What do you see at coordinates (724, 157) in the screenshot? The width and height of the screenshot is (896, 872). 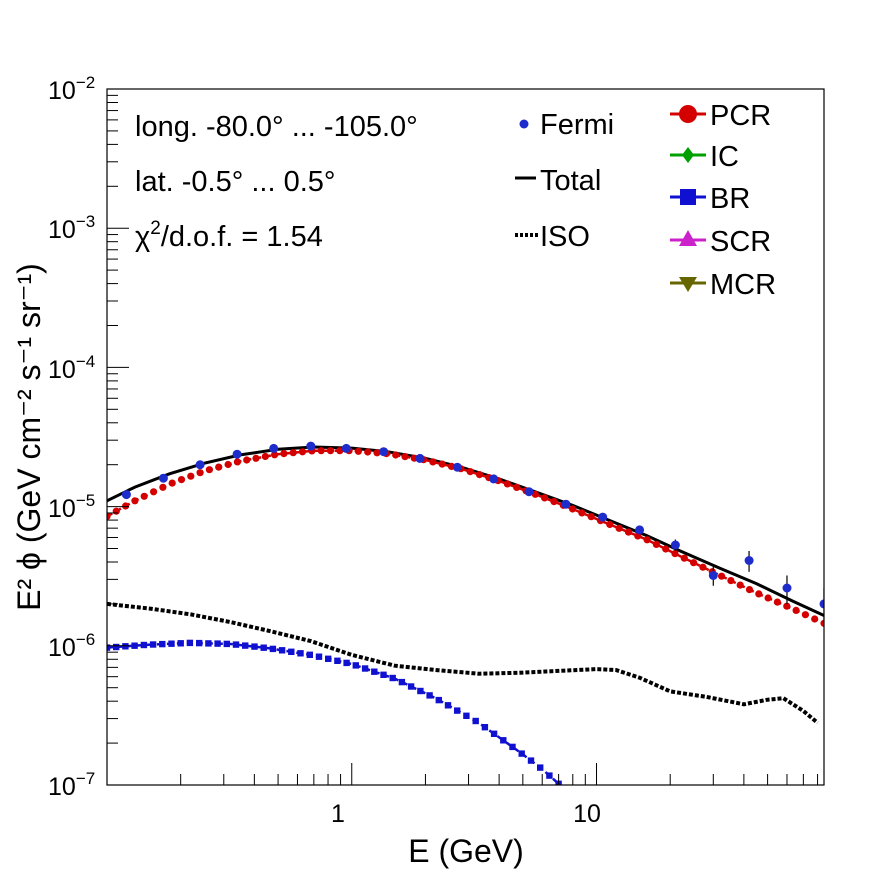 I see `legend-ic-label: IC` at bounding box center [724, 157].